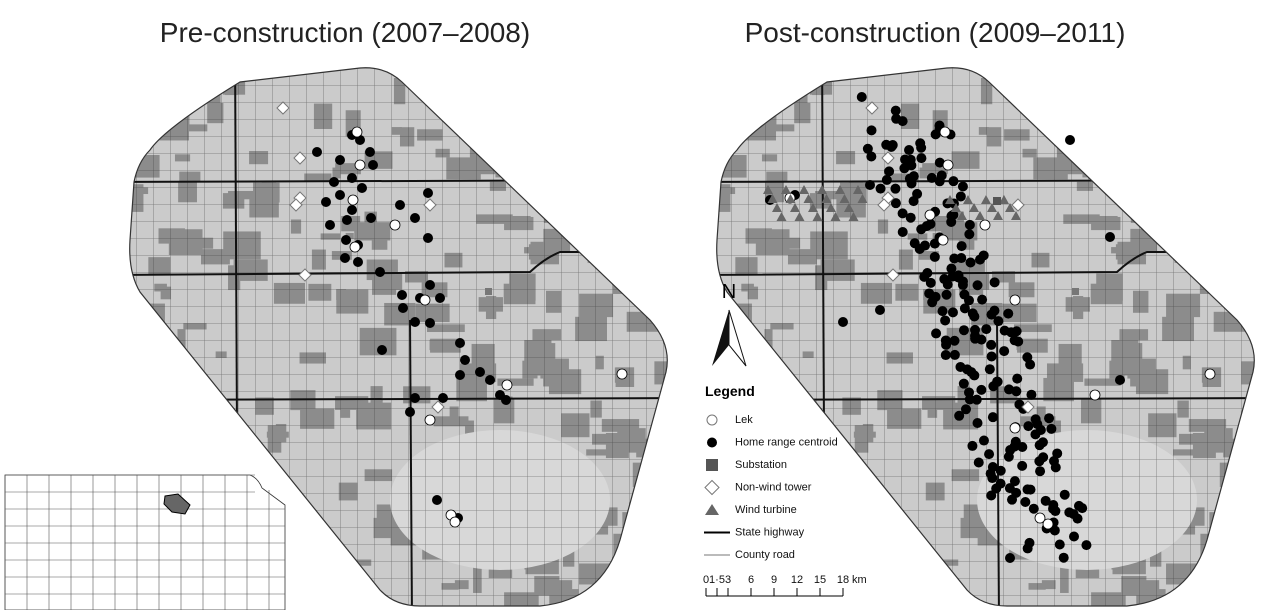  What do you see at coordinates (985, 263) in the screenshot?
I see `highway` at bounding box center [985, 263].